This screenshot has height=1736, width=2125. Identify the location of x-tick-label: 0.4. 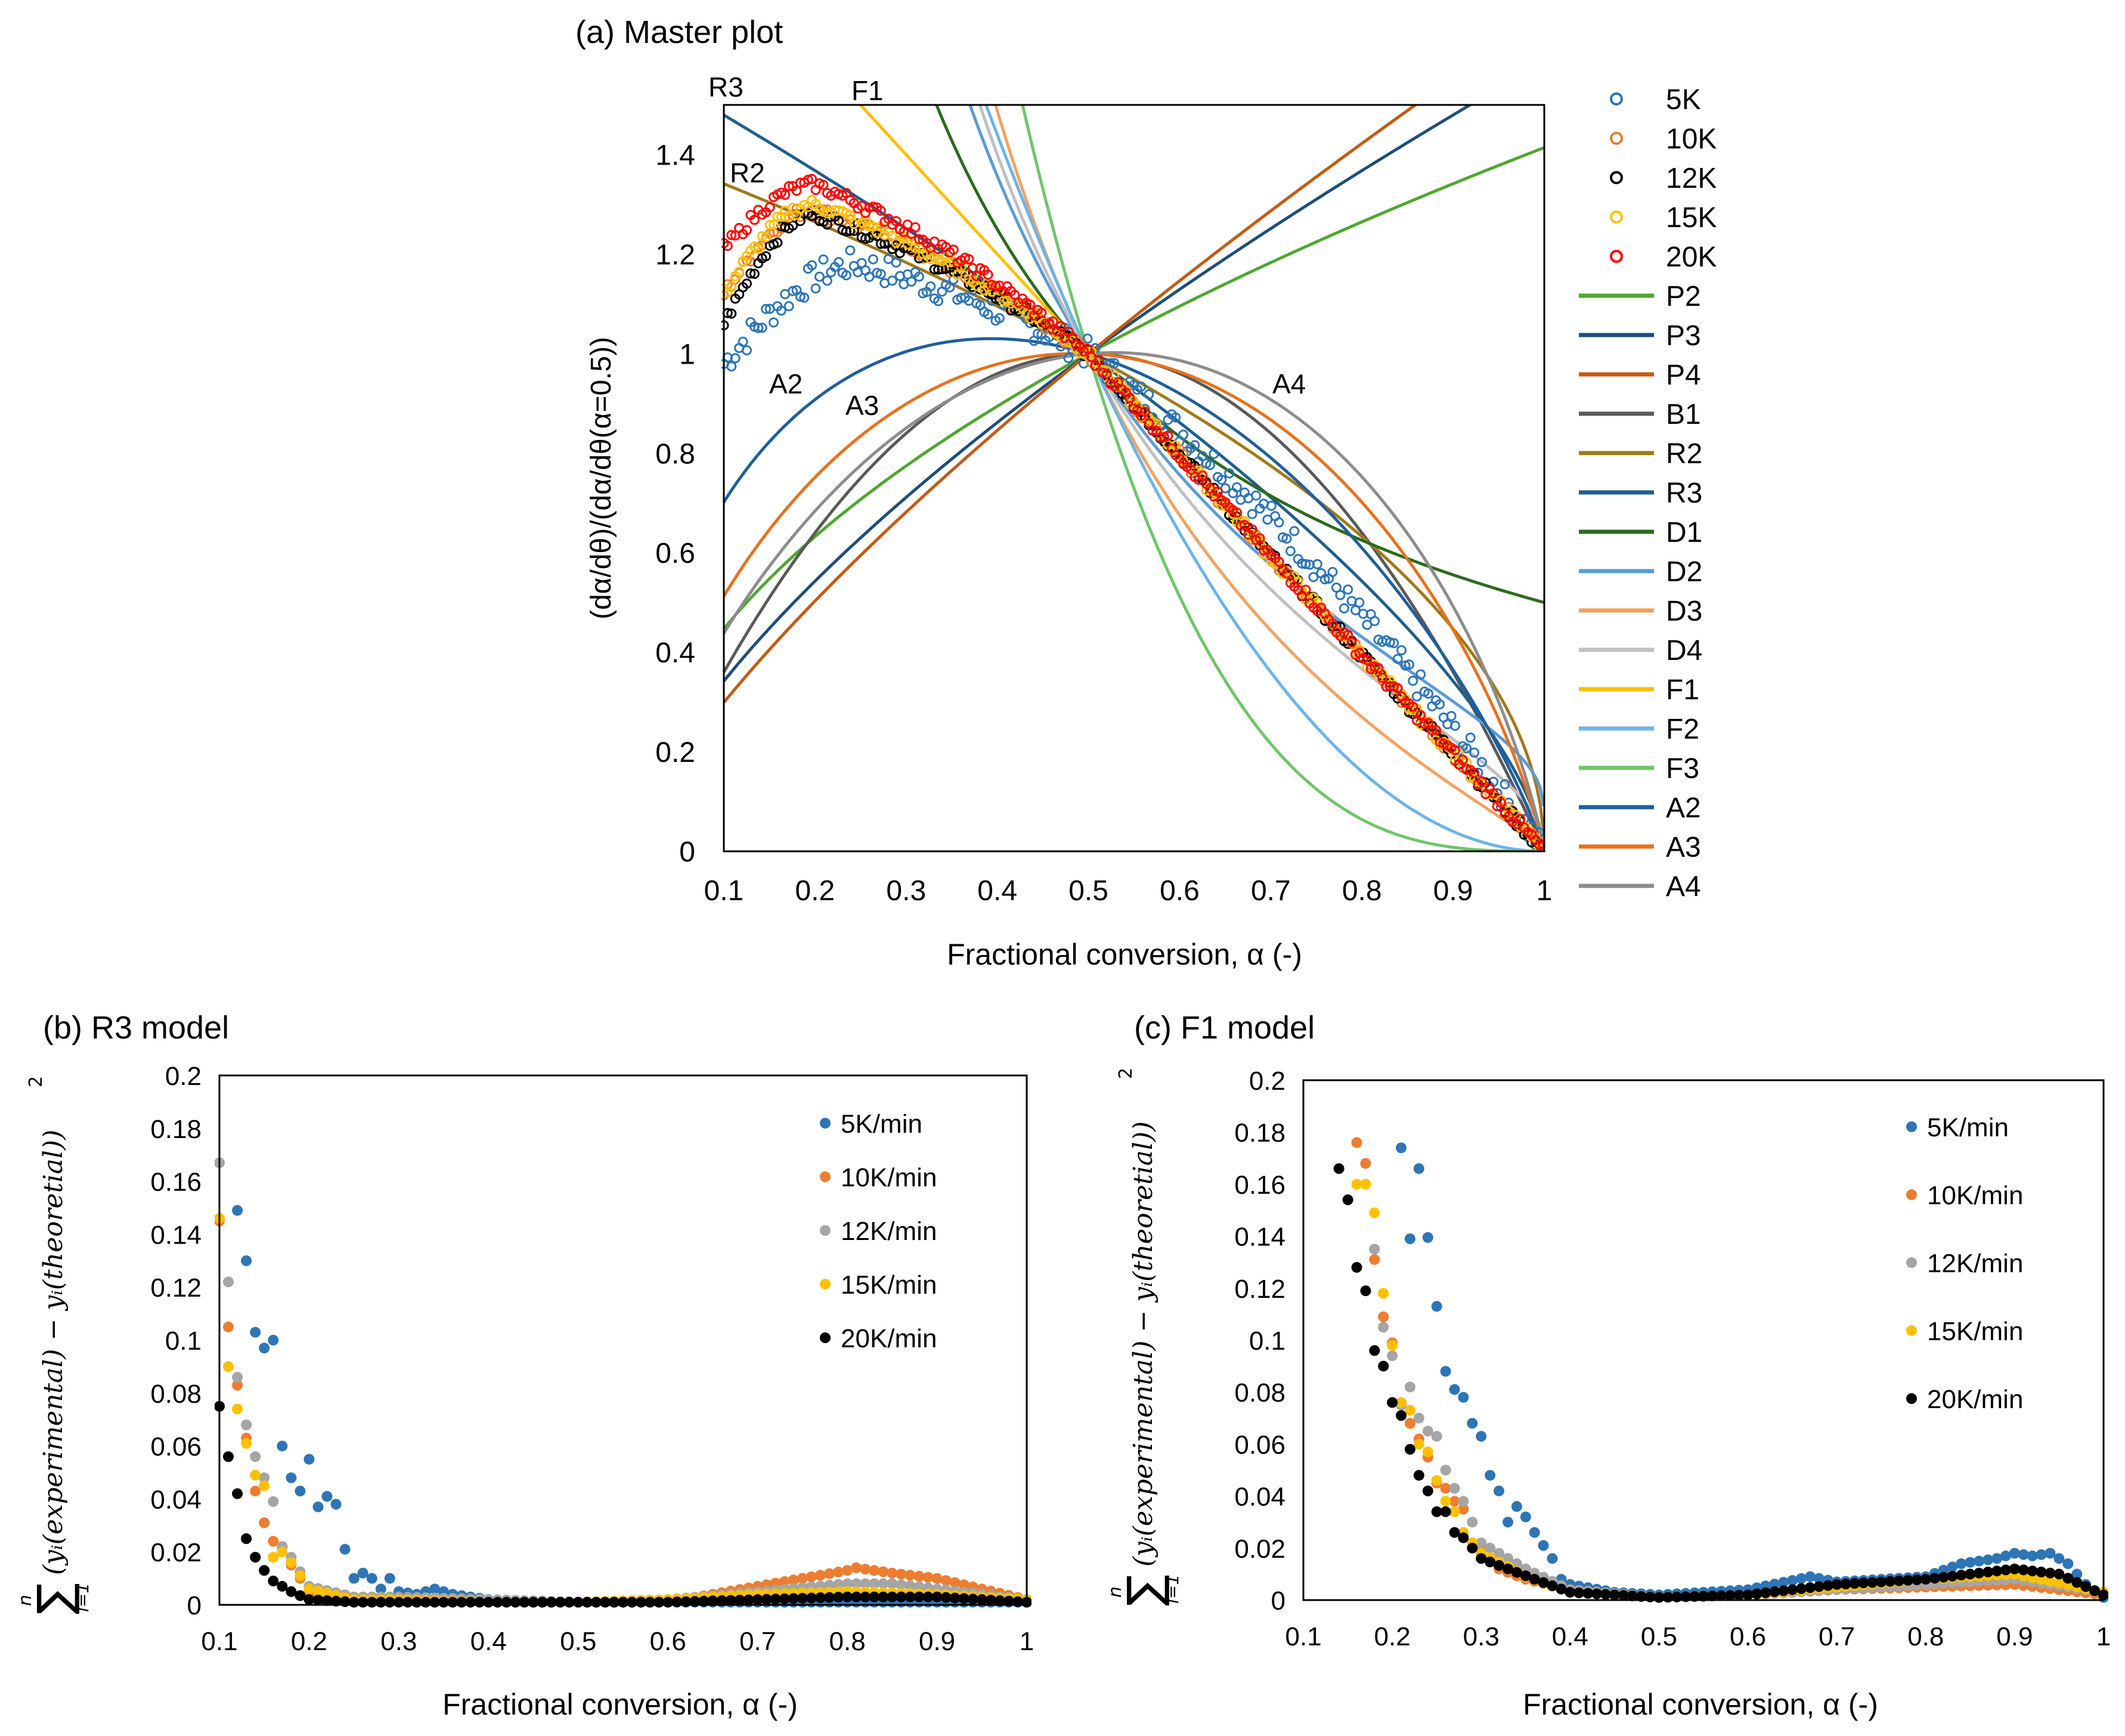
(997, 891).